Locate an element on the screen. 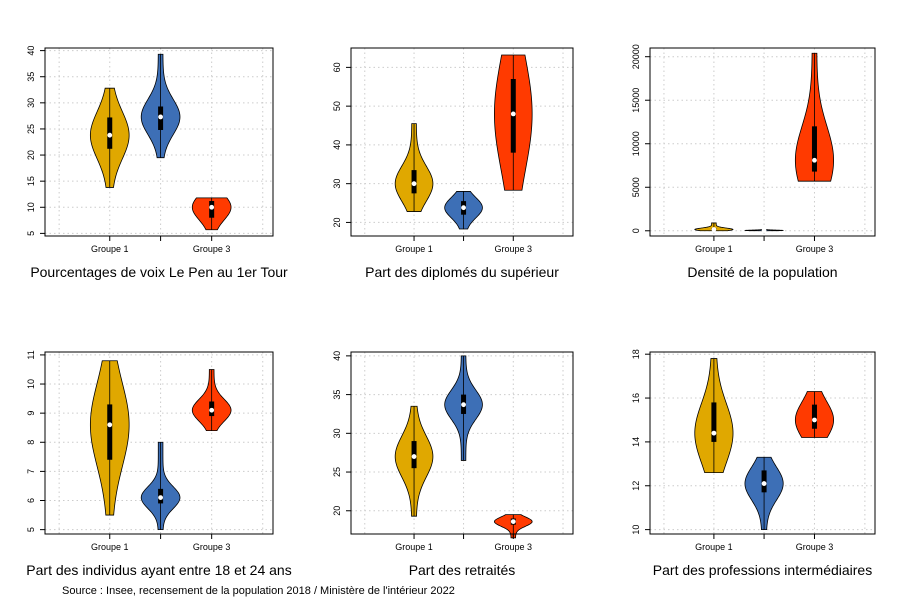 This screenshot has width=900, height=600. y-tick-label: 50 is located at coordinates (337, 106).